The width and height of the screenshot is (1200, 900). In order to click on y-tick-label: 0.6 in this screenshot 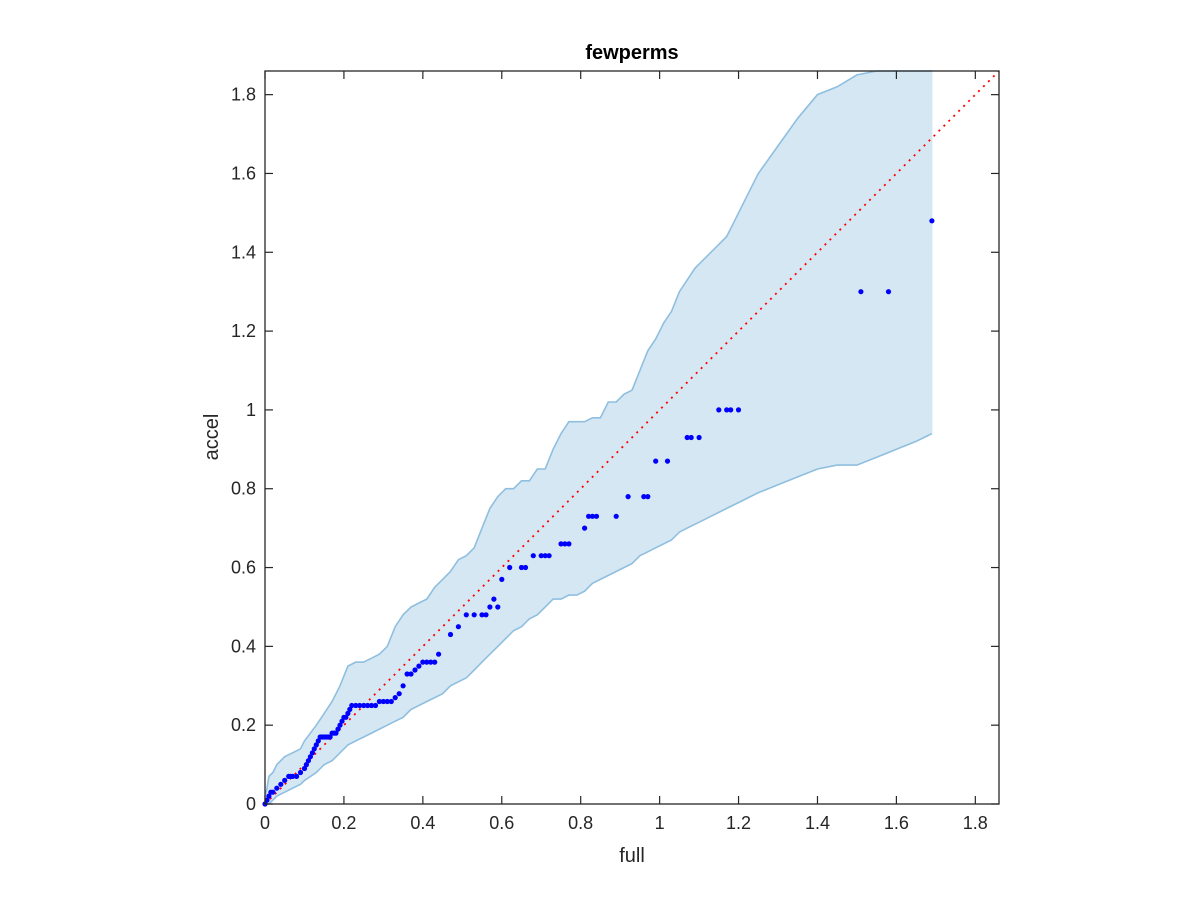, I will do `click(243, 568)`.